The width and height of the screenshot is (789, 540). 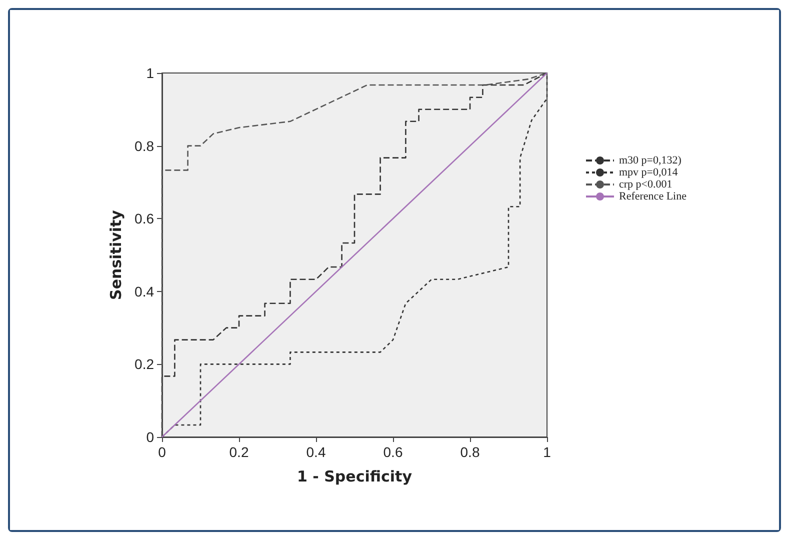 I want to click on y-tick-label: 0.8, so click(x=144, y=146).